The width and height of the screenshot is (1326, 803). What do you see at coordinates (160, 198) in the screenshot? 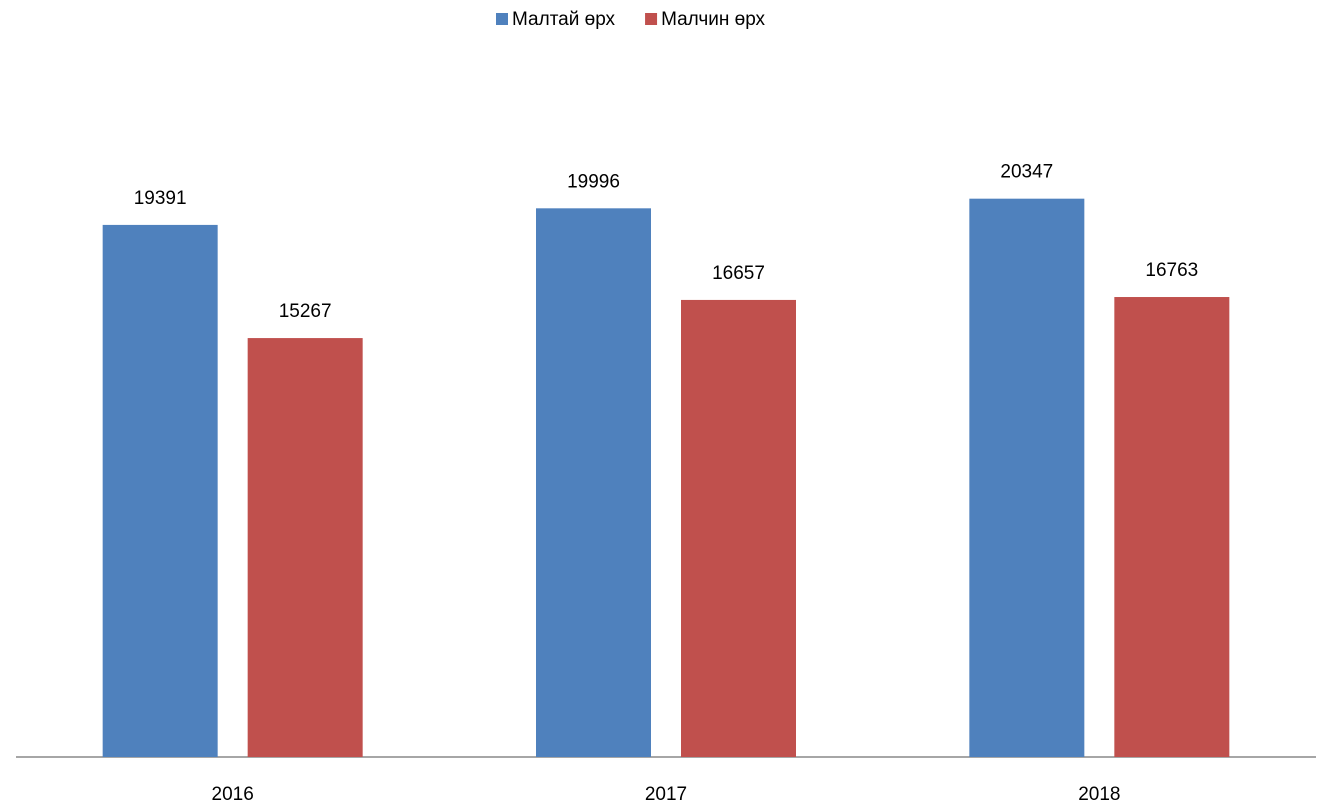
I see `data-label: 19391` at bounding box center [160, 198].